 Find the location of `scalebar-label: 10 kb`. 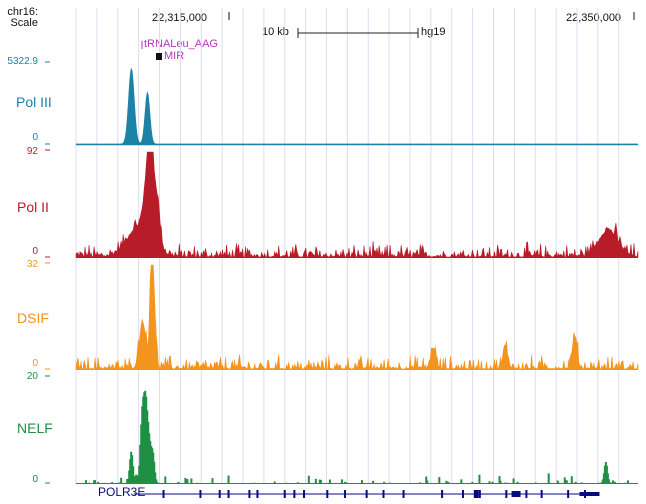

scalebar-label: 10 kb is located at coordinates (275, 32).